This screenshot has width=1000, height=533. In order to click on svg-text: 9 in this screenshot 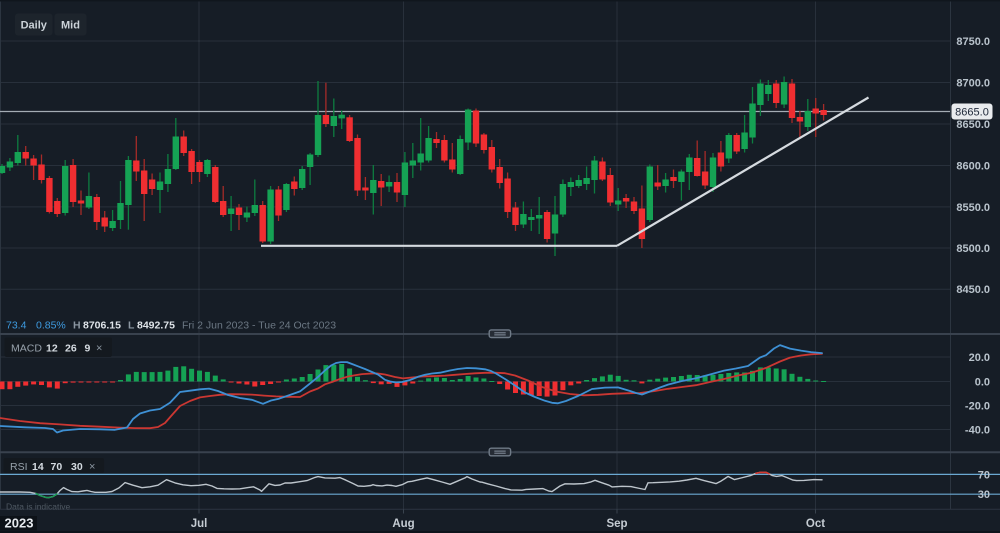, I will do `click(88, 349)`.